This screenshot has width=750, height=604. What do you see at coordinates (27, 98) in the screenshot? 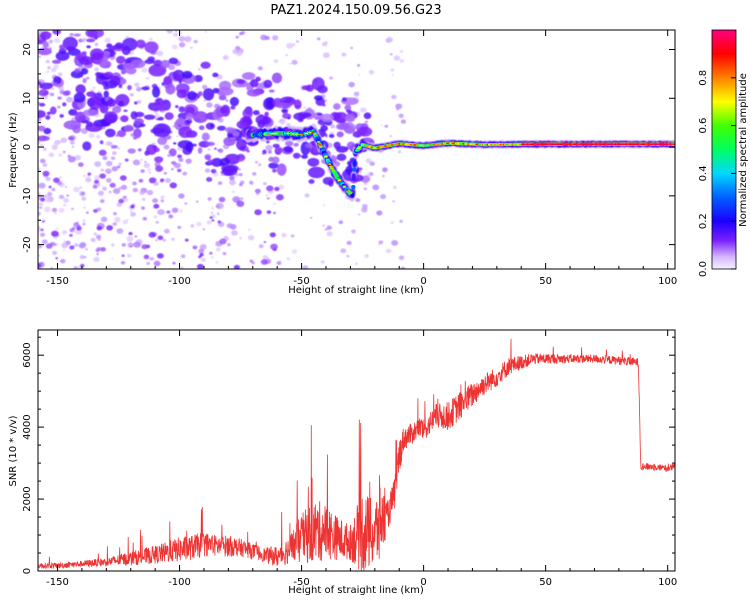
I see `y-tick-label: 10` at bounding box center [27, 98].